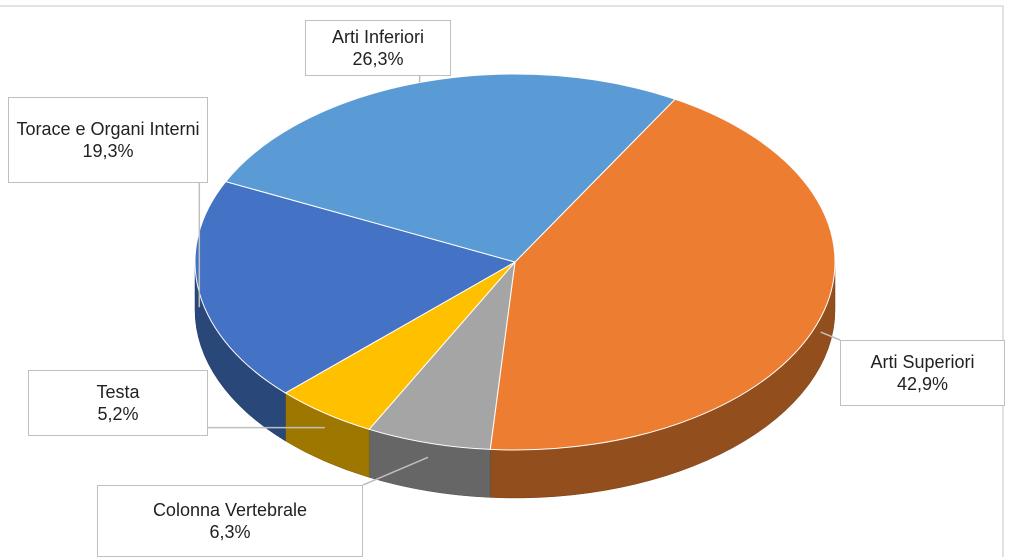 Image resolution: width=1011 pixels, height=557 pixels. I want to click on data-label: Torace e Organi Interni 19,3%, so click(108, 140).